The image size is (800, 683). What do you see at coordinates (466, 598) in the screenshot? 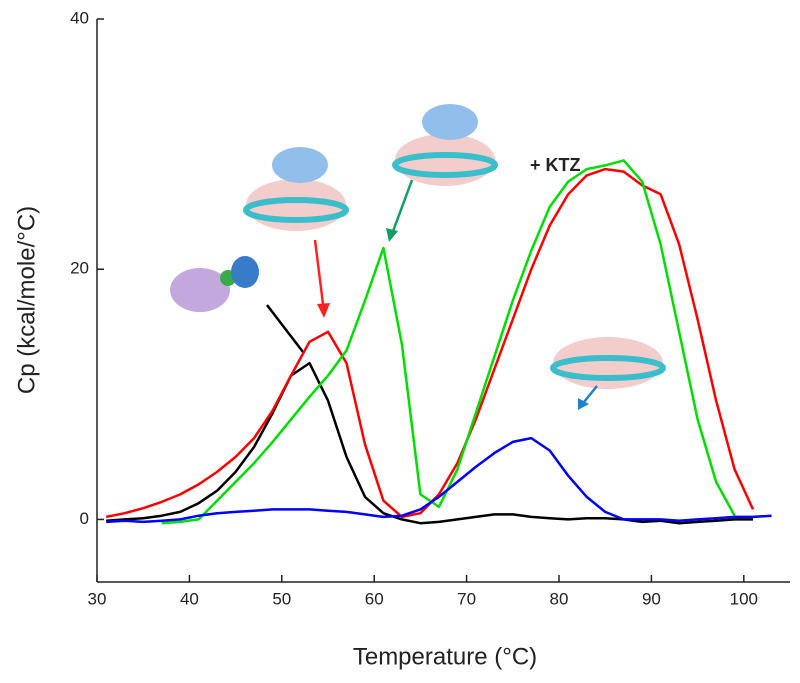
I see `x-tick-label: 70` at bounding box center [466, 598].